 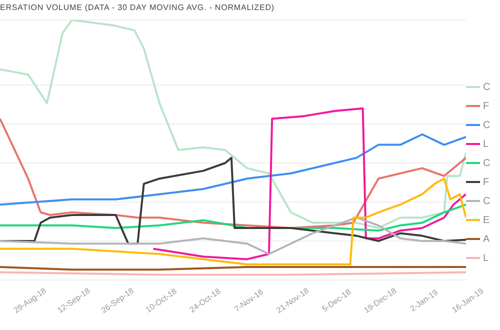 What do you see at coordinates (486, 239) in the screenshot?
I see `legend-label: A` at bounding box center [486, 239].